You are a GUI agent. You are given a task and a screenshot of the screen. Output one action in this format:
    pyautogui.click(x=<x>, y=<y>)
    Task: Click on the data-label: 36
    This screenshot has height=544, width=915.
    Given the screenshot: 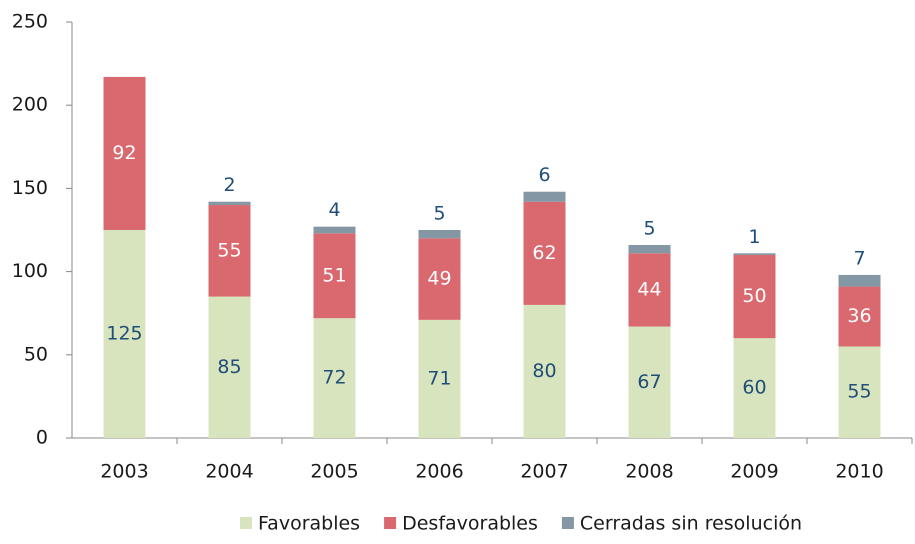 What is the action you would take?
    pyautogui.click(x=859, y=316)
    